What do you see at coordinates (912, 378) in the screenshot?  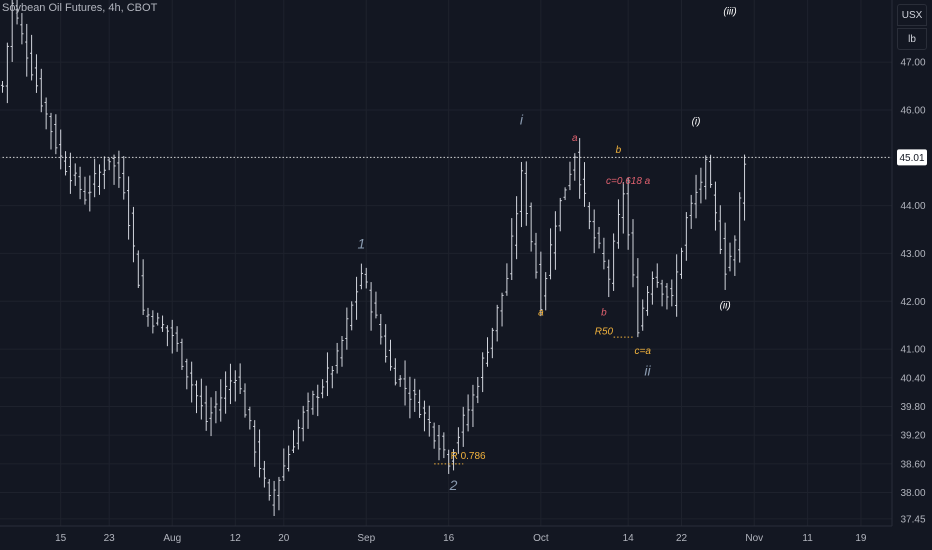 I see `price-tick-label: 40.40` at bounding box center [912, 378].